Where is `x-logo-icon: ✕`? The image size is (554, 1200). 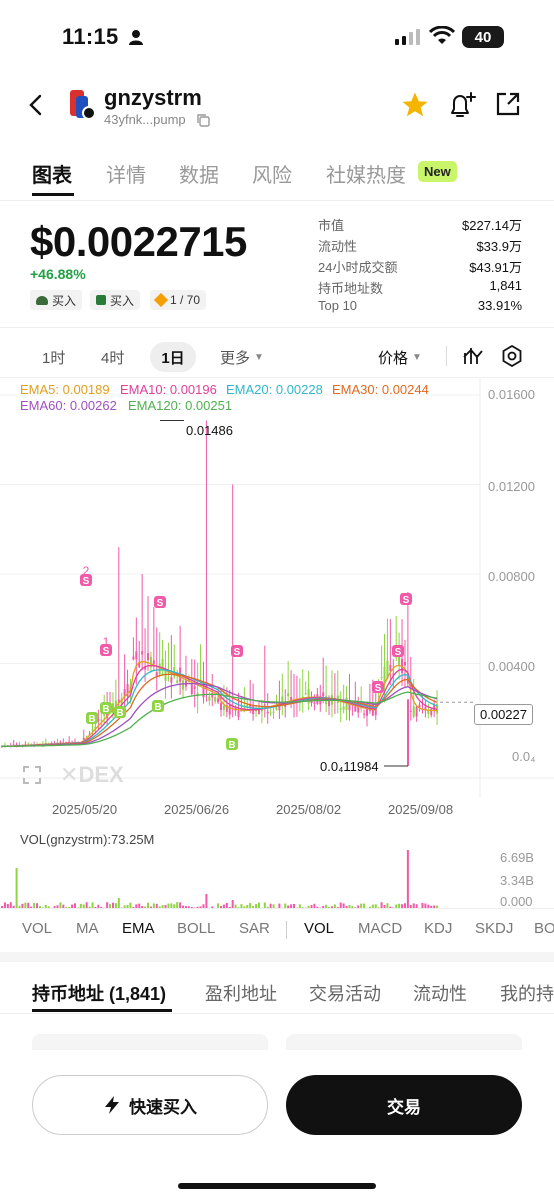 x-logo-icon: ✕ is located at coordinates (69, 774).